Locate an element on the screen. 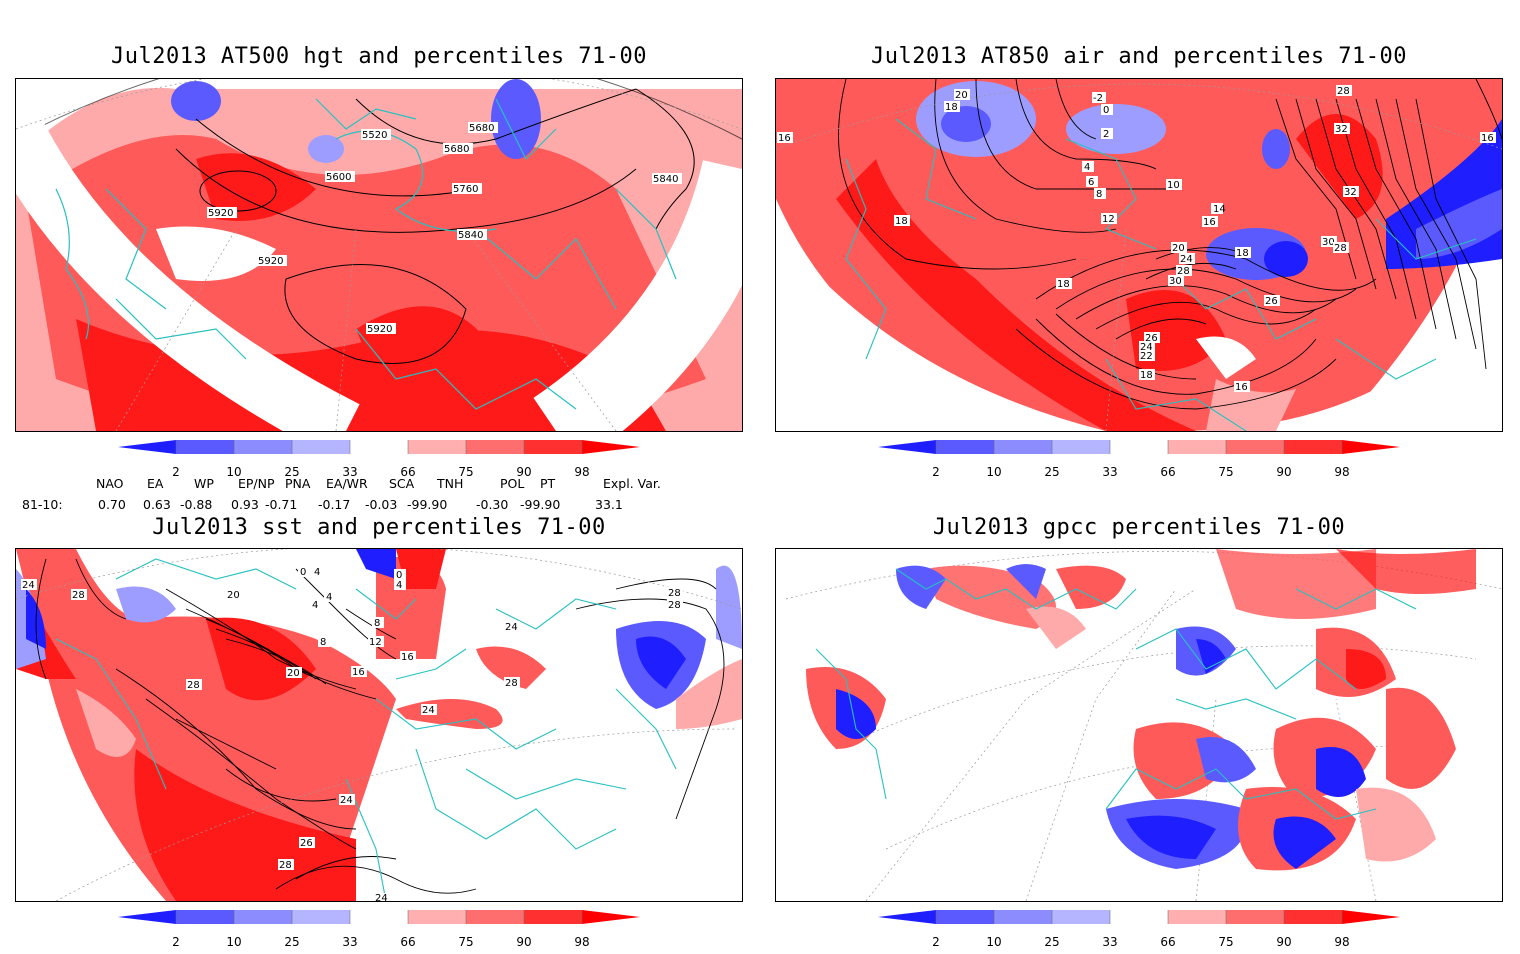  tele-header: Expl. Var. is located at coordinates (632, 483).